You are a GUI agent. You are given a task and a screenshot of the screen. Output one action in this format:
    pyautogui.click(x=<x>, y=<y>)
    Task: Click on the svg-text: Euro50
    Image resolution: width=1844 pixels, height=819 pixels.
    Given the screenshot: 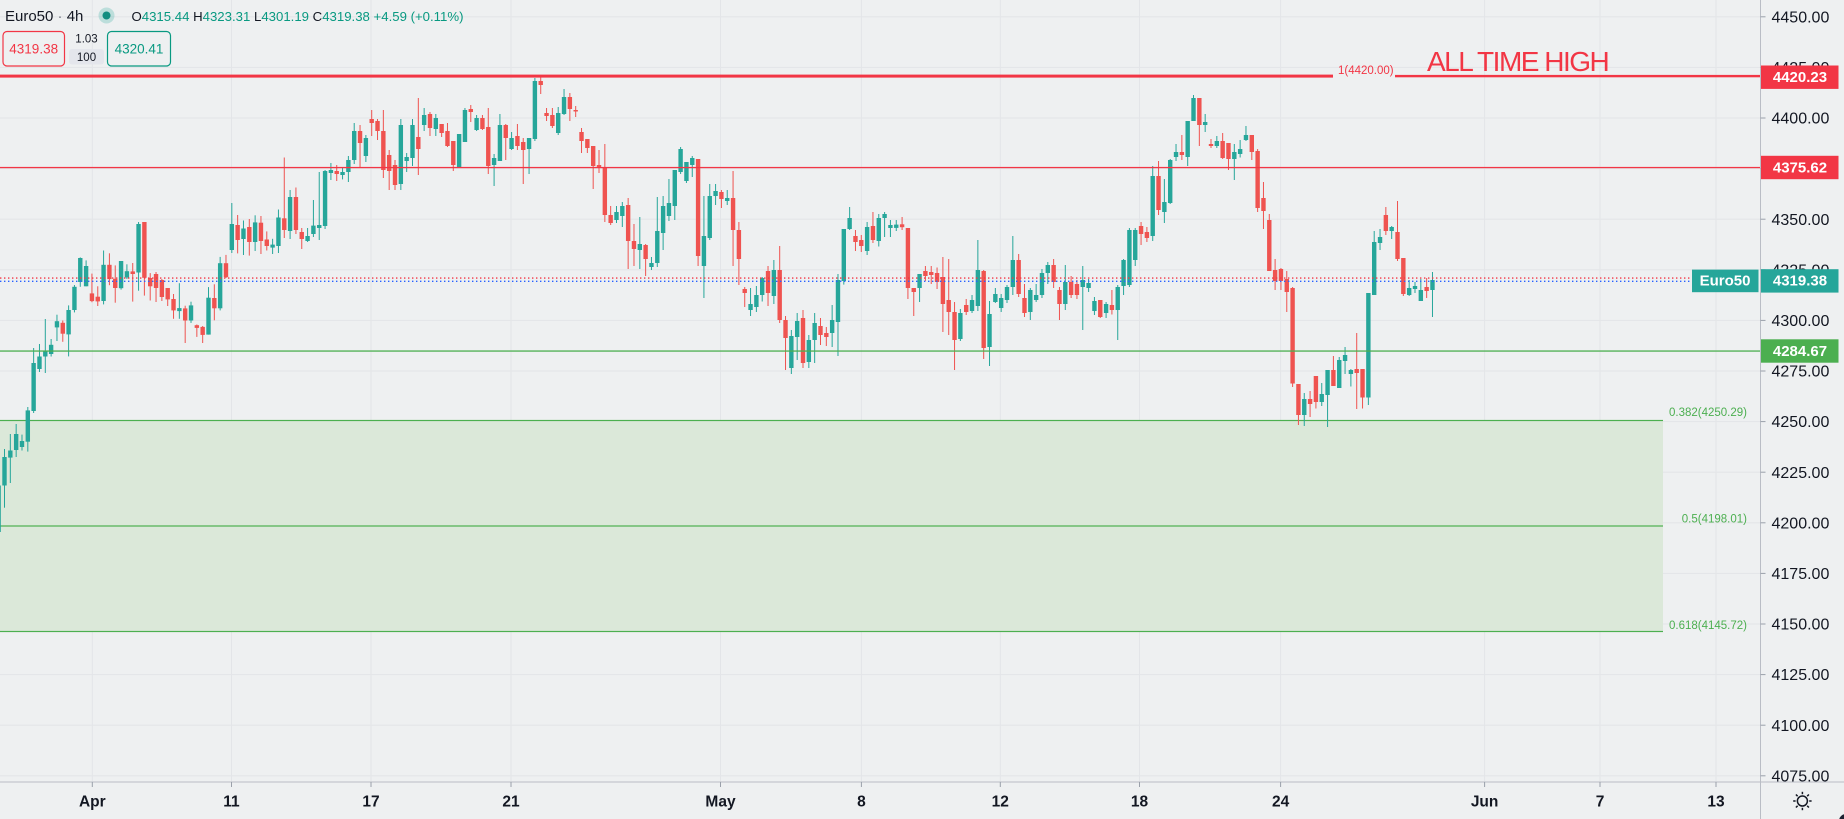 What is the action you would take?
    pyautogui.click(x=1725, y=281)
    